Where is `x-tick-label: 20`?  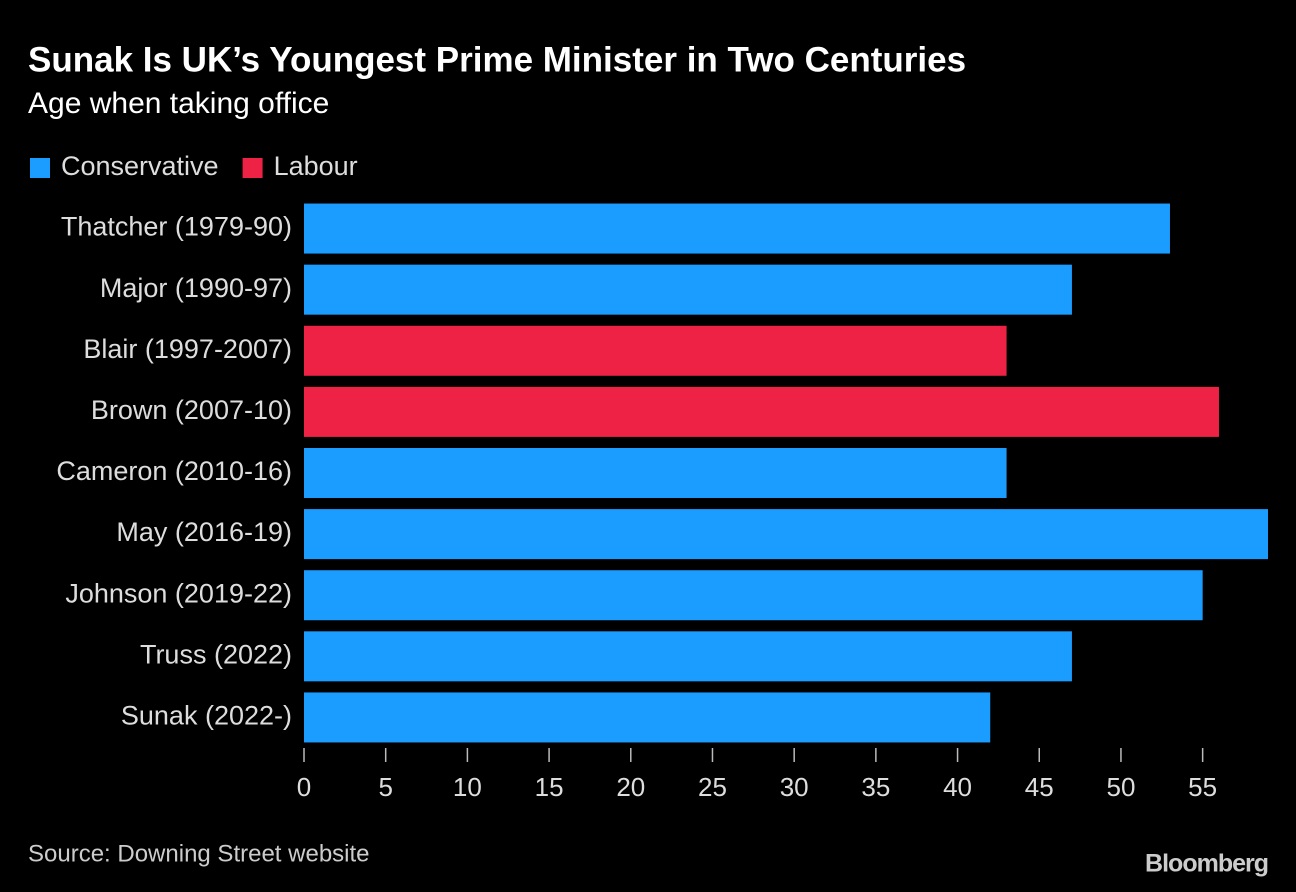
x-tick-label: 20 is located at coordinates (630, 787).